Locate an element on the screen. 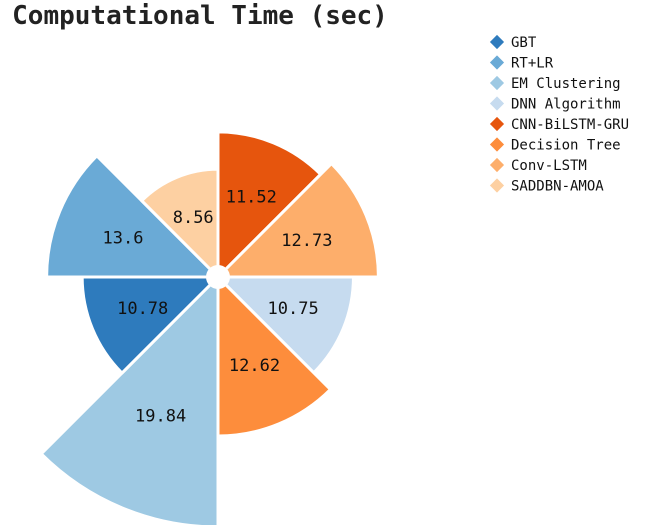 Image resolution: width=669 pixels, height=525 pixels. legend-marker-saddbn-amoa is located at coordinates (497, 185).